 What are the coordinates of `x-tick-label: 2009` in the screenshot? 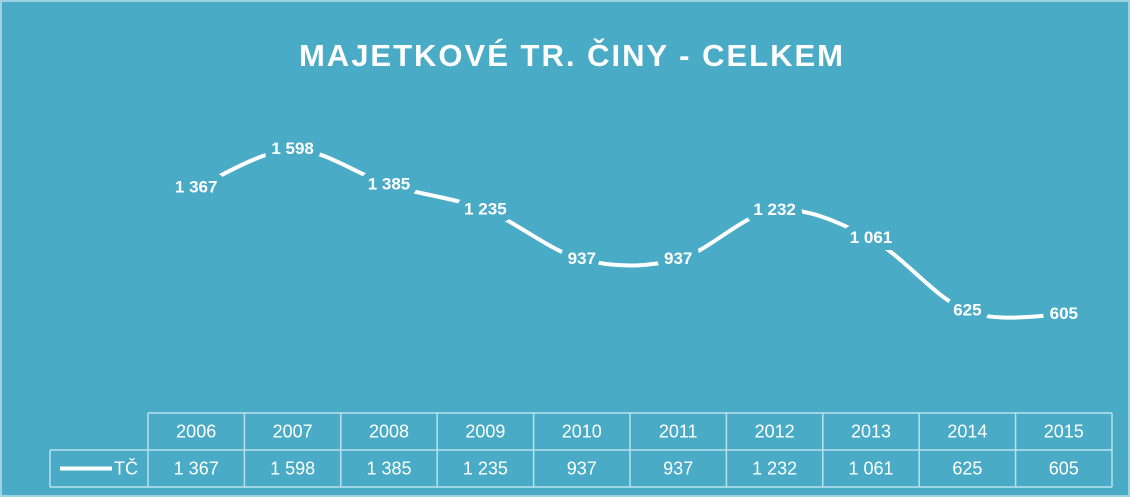 It's located at (485, 431).